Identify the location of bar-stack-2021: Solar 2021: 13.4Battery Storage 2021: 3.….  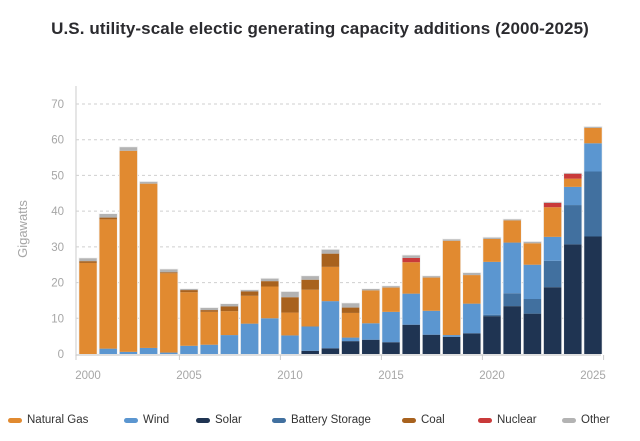
(512, 286).